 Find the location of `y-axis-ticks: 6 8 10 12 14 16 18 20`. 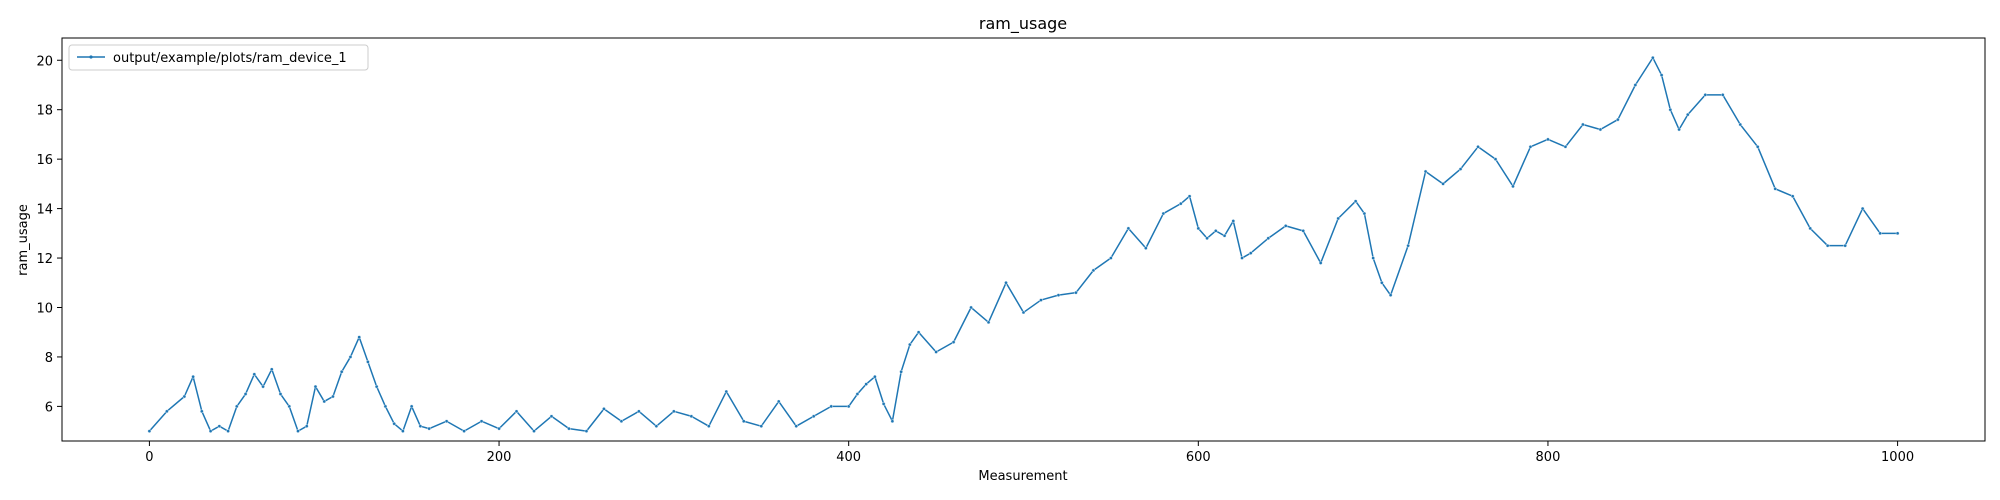

y-axis-ticks: 6 8 10 12 14 16 18 20 is located at coordinates (49, 234).